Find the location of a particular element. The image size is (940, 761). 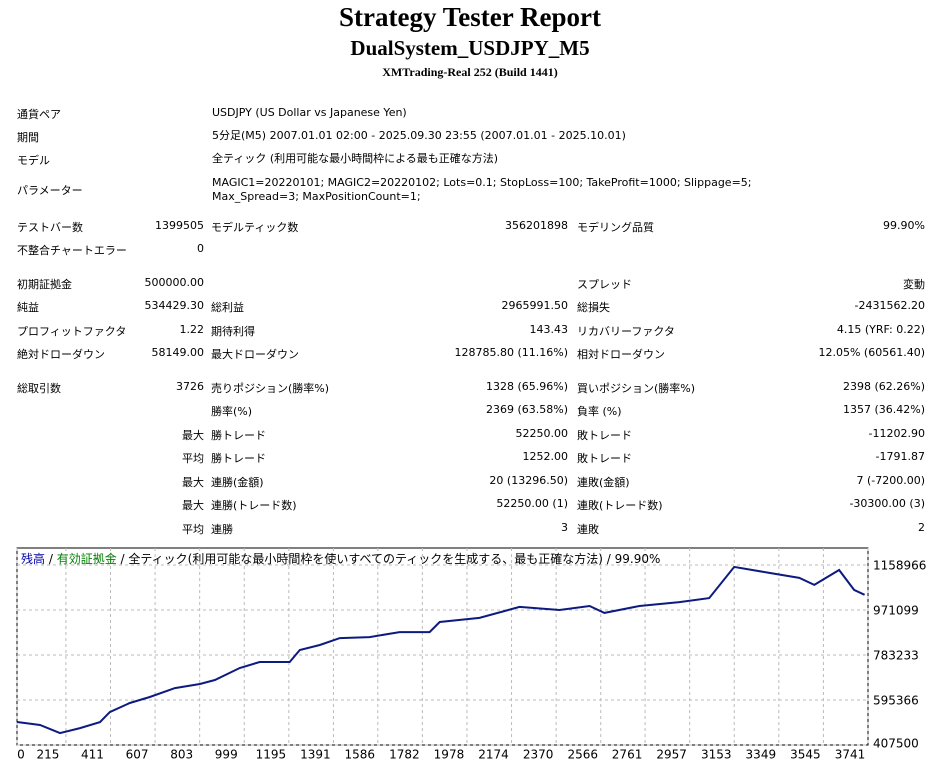

stat-value: 2369 (63.58%) is located at coordinates (526, 409).